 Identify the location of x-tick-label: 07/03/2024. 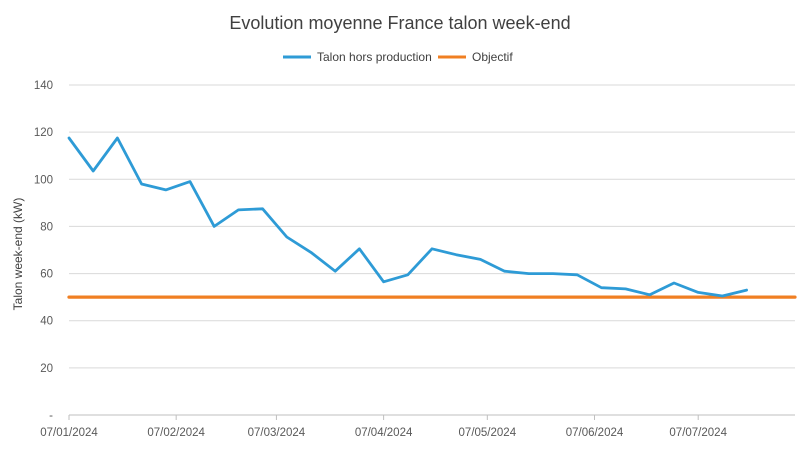
(277, 433).